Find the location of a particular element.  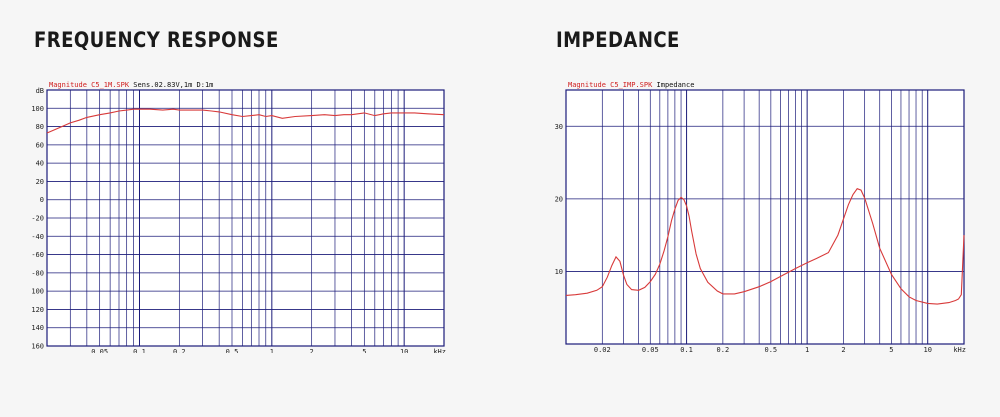

impedance-x-tick-label: 1 is located at coordinates (807, 349).